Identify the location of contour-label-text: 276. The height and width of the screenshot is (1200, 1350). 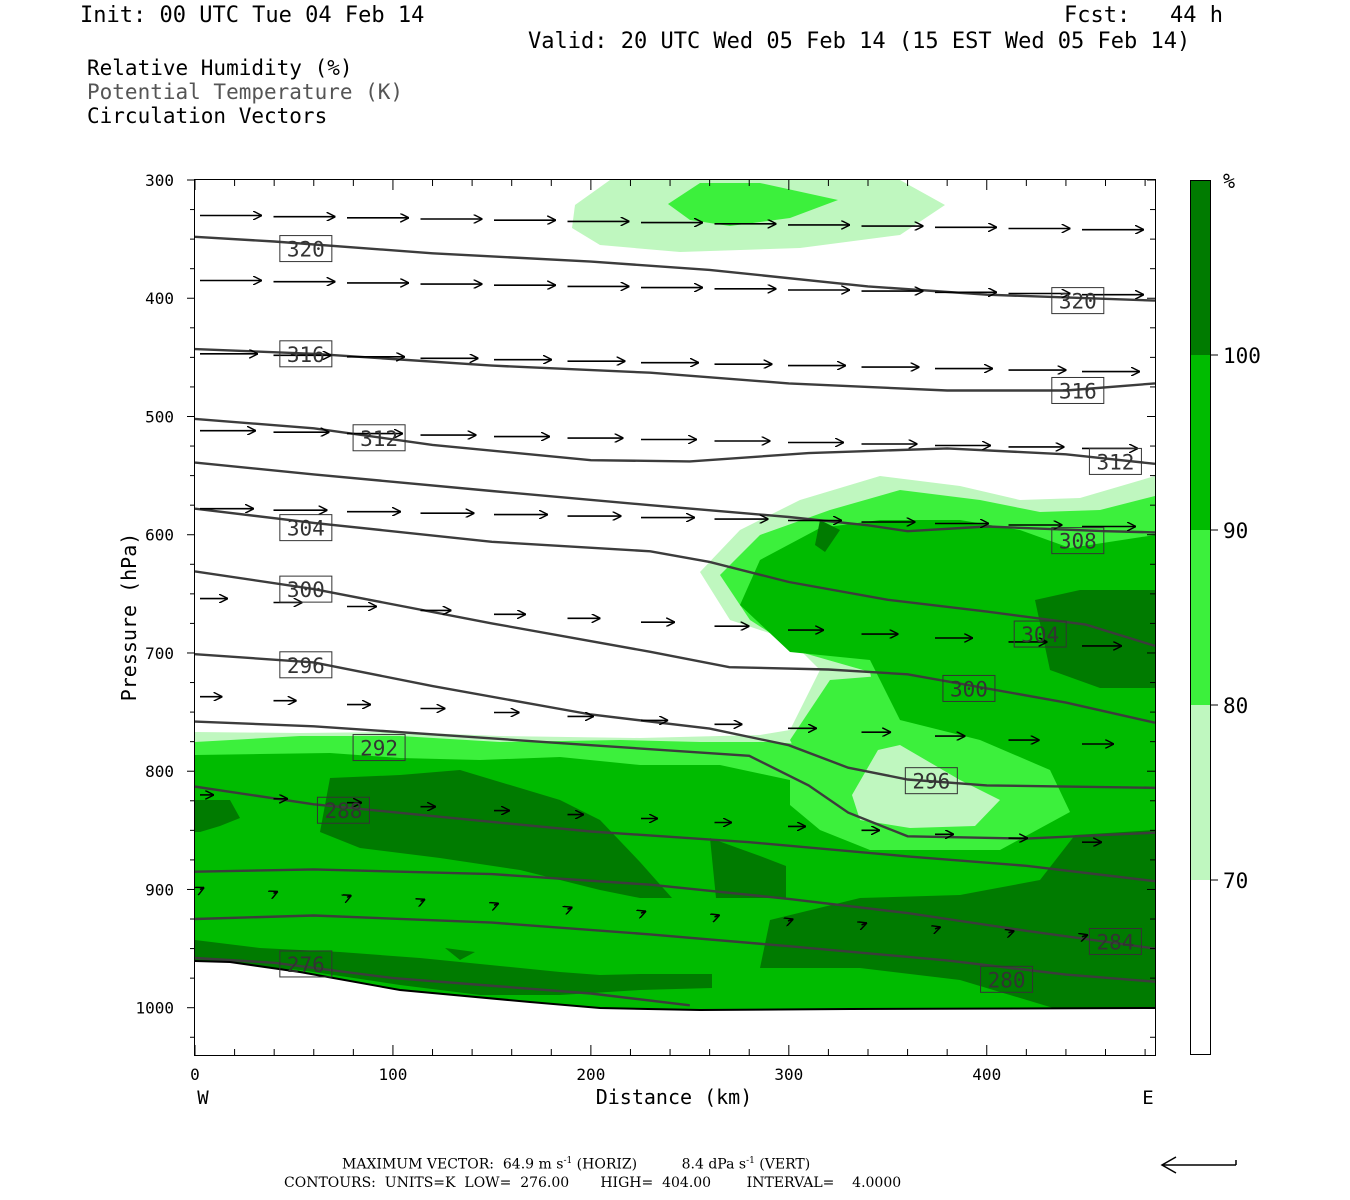
(306, 965).